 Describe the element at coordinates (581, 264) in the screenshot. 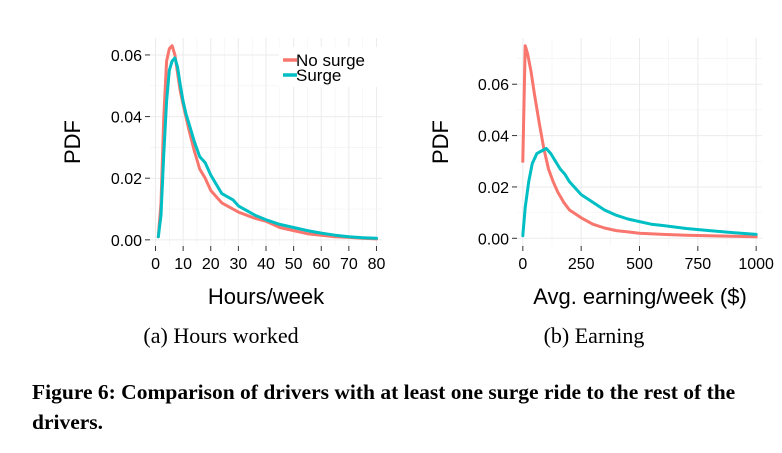

I see `x-tick-label: 250` at that location.